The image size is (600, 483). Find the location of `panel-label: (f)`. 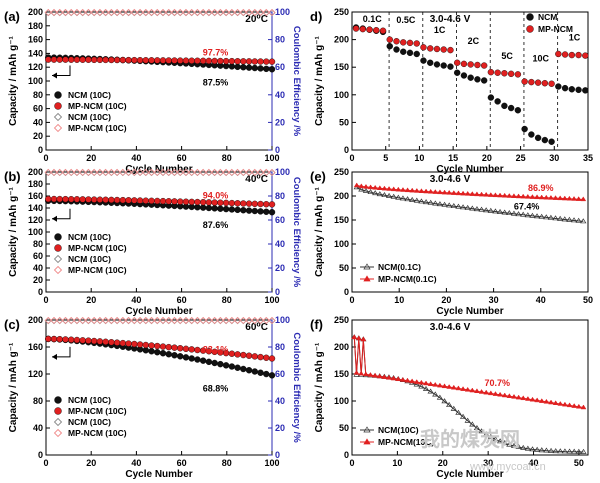

panel-label: (f) is located at coordinates (316, 324).